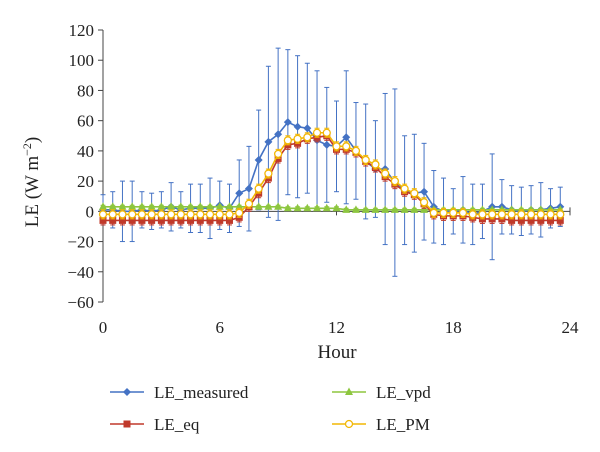  Describe the element at coordinates (337, 352) in the screenshot. I see `x-axis-title: Hour` at that location.